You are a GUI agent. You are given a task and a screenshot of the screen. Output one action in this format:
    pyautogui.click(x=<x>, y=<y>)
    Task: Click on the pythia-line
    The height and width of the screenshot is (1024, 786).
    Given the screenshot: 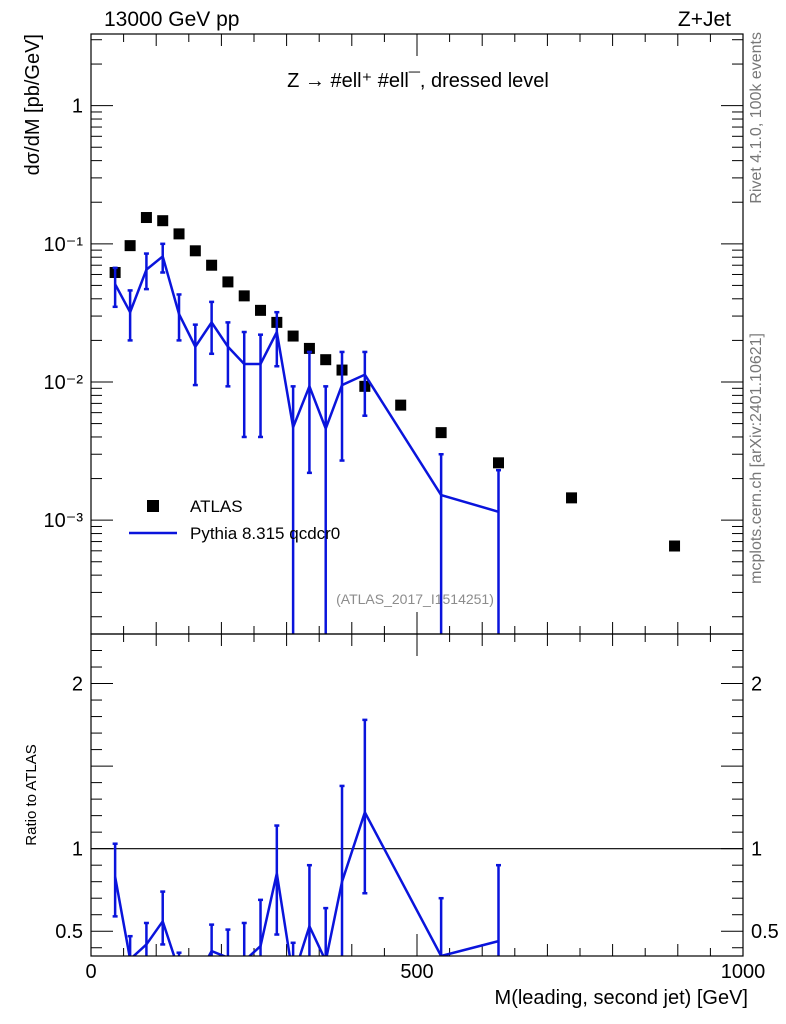 What is the action you would take?
    pyautogui.click(x=306, y=383)
    